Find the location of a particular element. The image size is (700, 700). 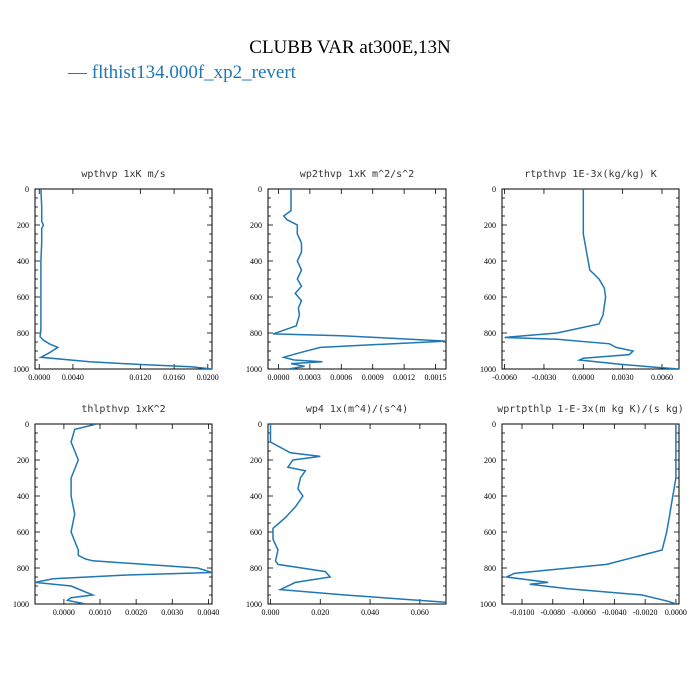

panel-title: wp2thvp 1xK m^2/s^2 is located at coordinates (357, 174).